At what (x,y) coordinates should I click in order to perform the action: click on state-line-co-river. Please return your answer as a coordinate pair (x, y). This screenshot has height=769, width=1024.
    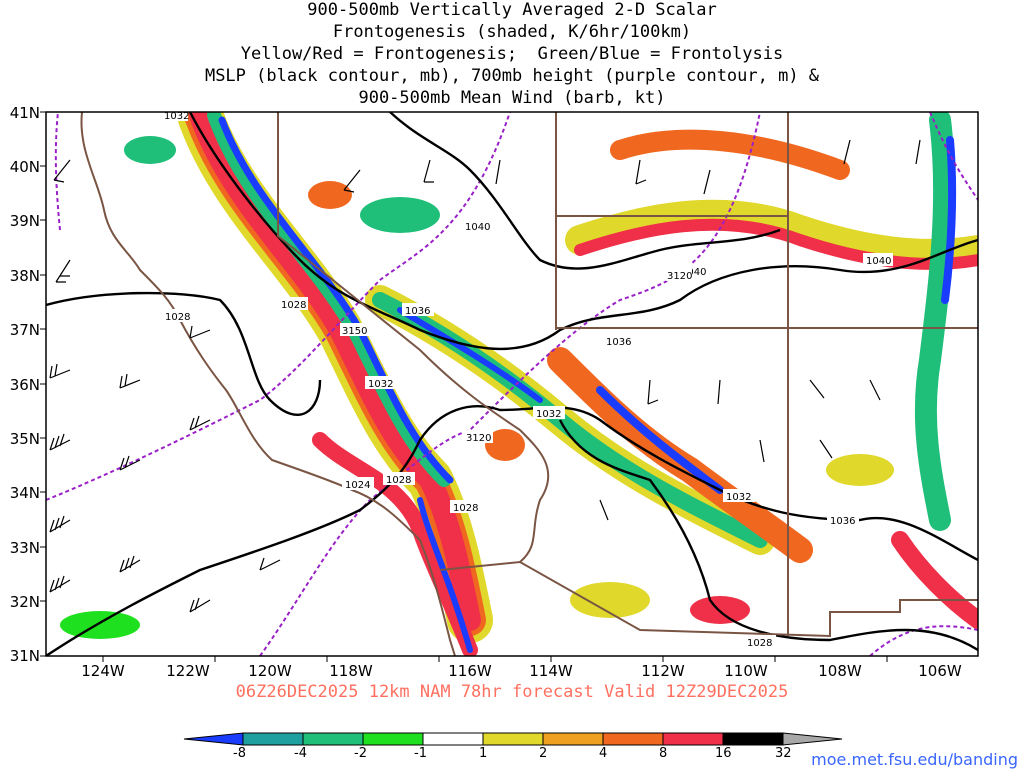
    Looking at the image, I should click on (534, 496).